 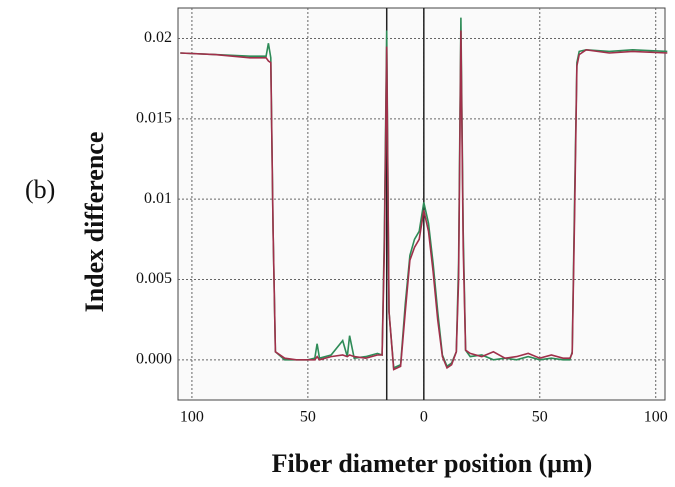 I want to click on y-tick-label: 0.015, so click(x=154, y=118).